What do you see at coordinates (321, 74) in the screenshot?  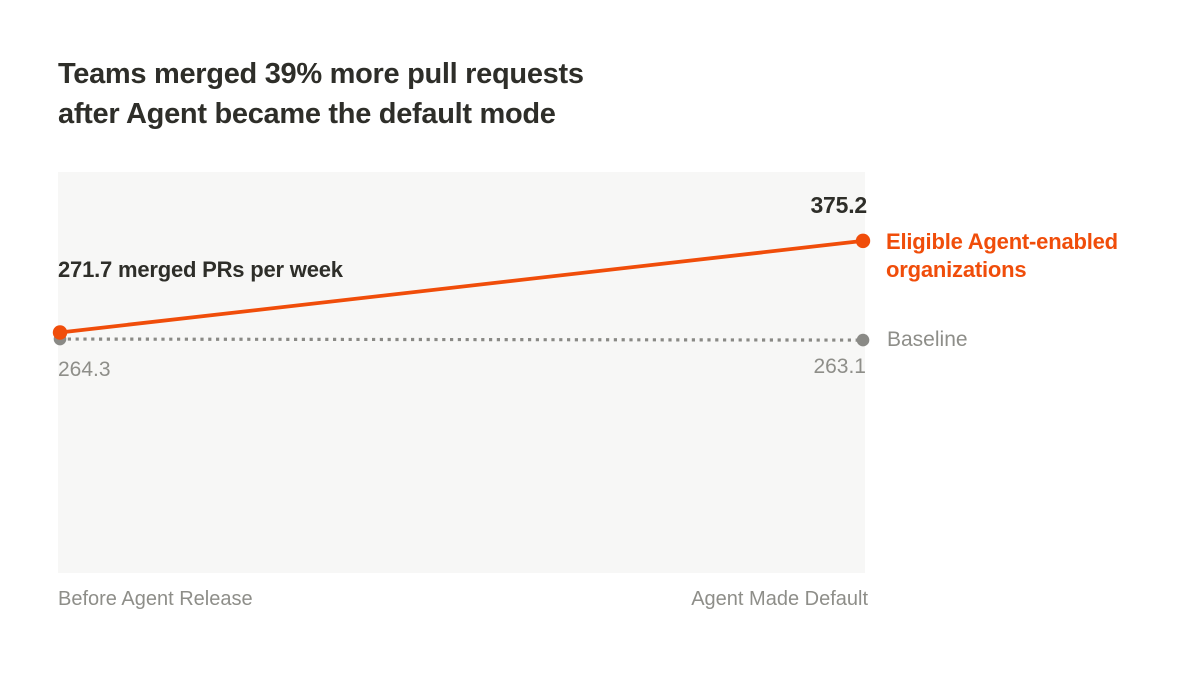 I see `chart-title-line1: Teams merged 39% more pull requests` at bounding box center [321, 74].